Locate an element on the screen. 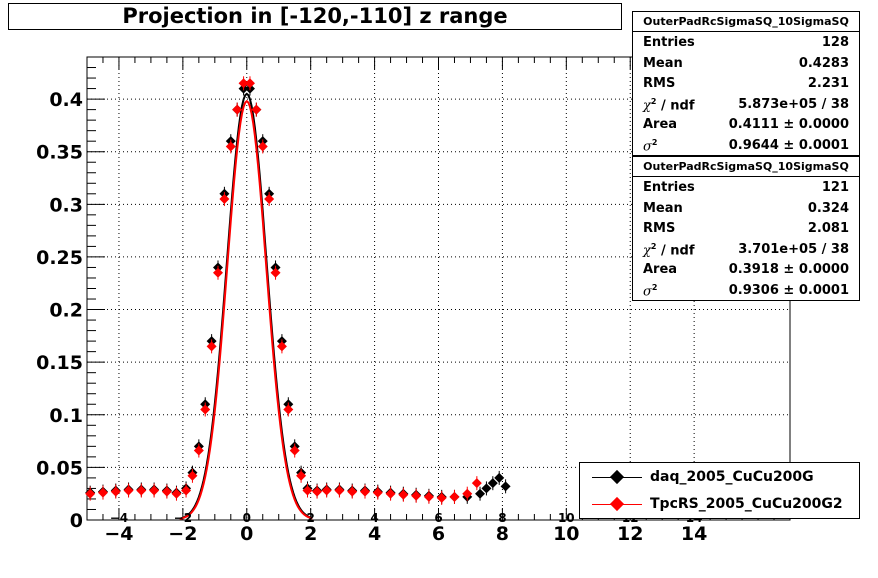 This screenshot has width=878, height=578. sigma-value: 0.9306 ± 0.0001 is located at coordinates (788, 290).